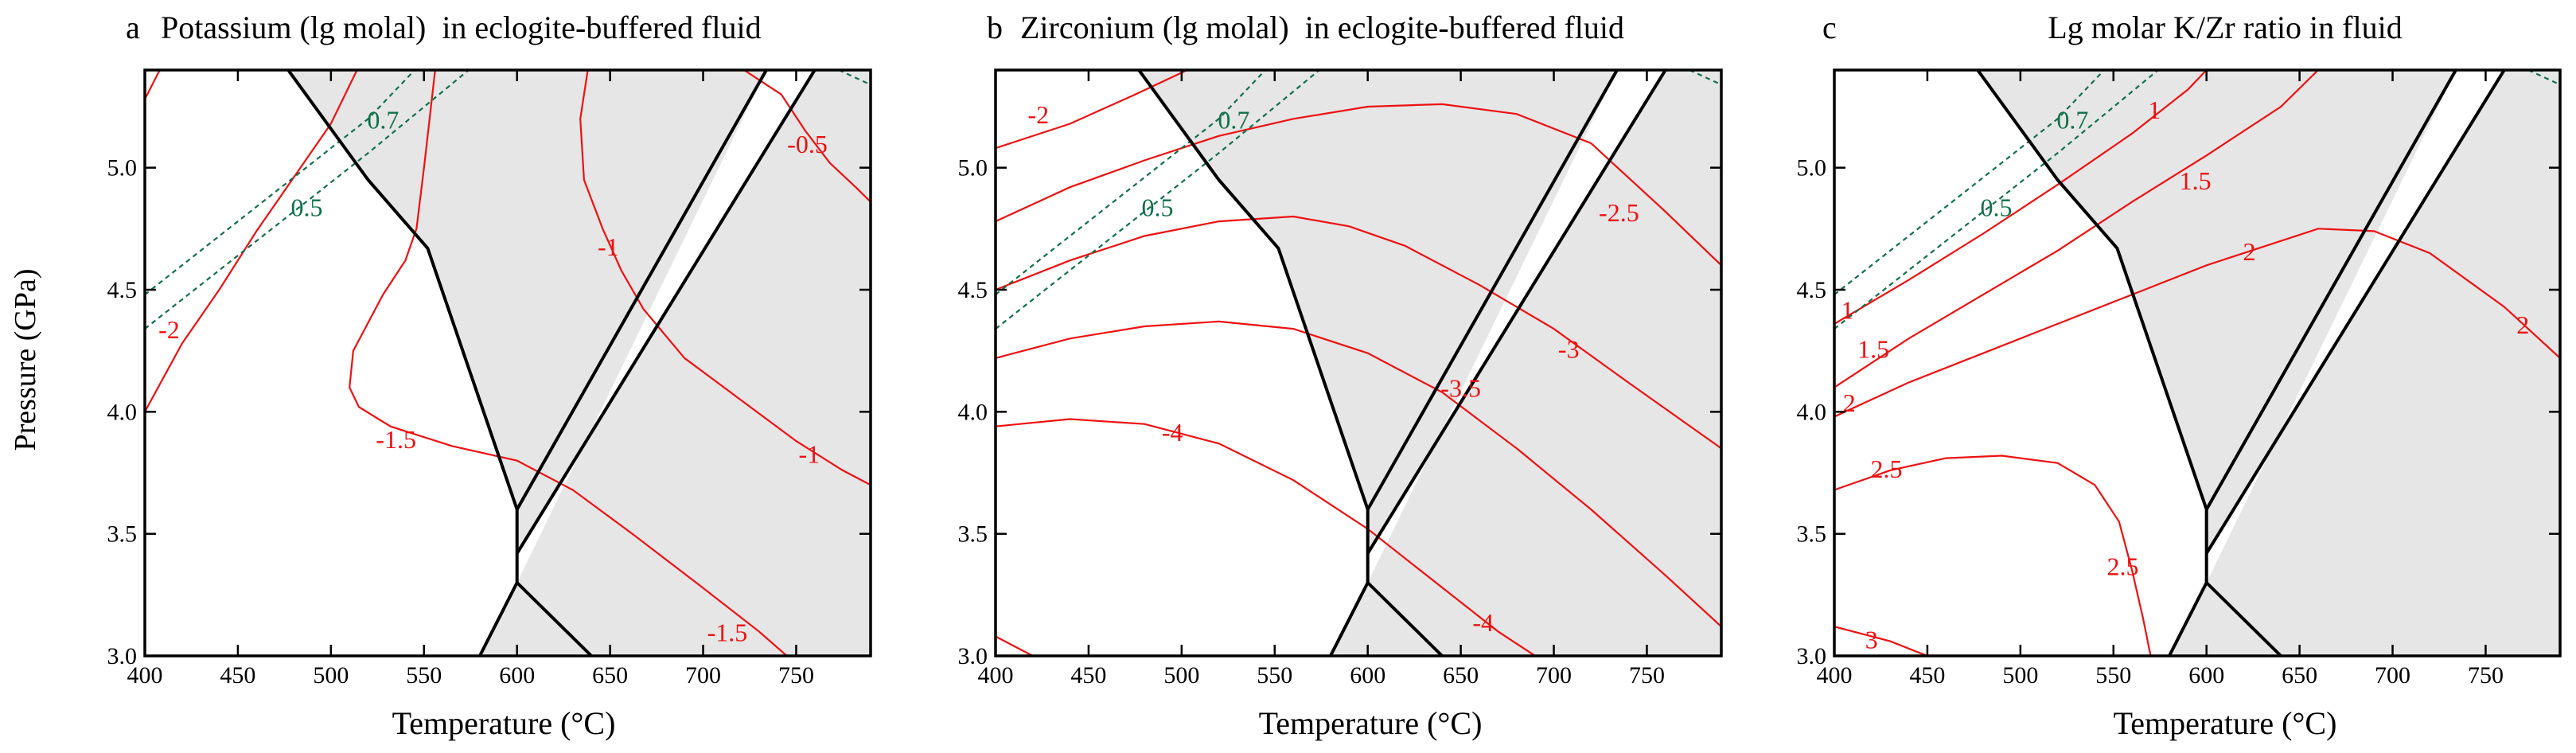  I want to click on contour-label: 2.5, so click(2122, 566).